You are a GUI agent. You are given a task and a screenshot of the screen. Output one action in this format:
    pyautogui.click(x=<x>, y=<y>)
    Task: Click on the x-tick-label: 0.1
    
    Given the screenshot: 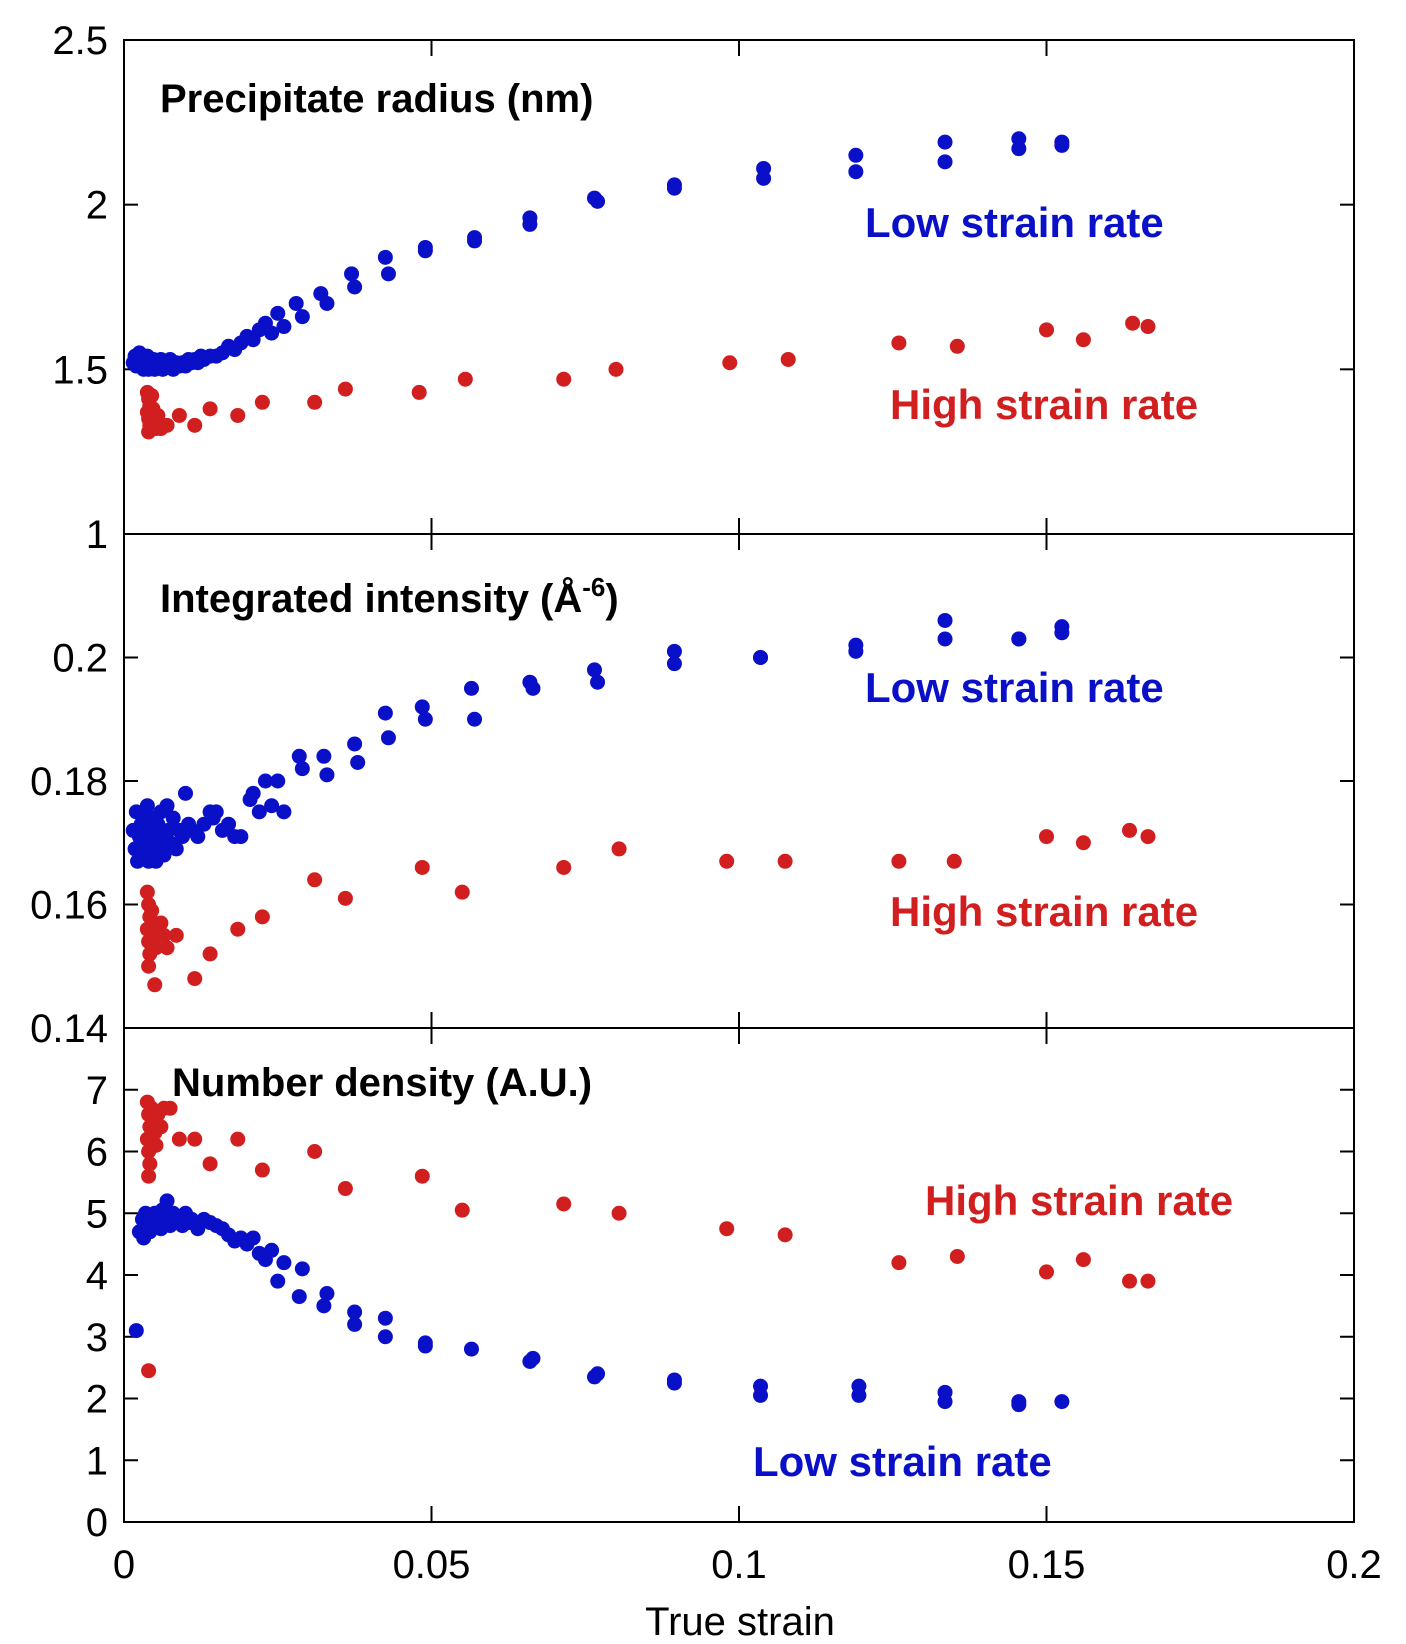 What is the action you would take?
    pyautogui.click(x=739, y=1565)
    